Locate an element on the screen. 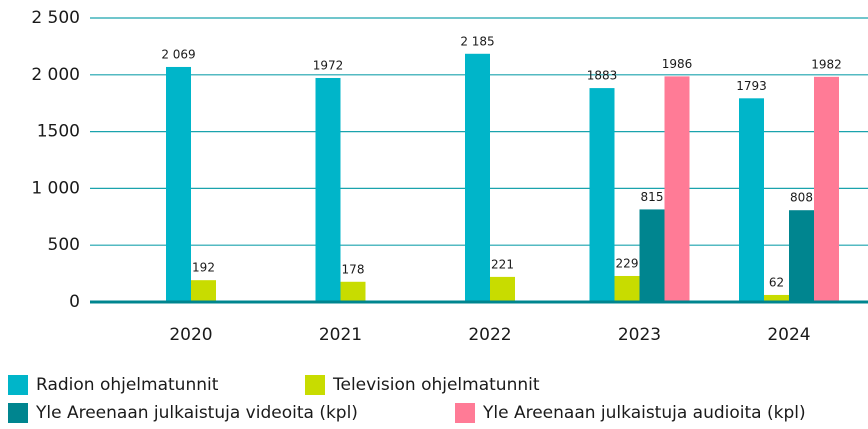 This screenshot has height=429, width=868. x-tick-label: 2020 is located at coordinates (190, 335).